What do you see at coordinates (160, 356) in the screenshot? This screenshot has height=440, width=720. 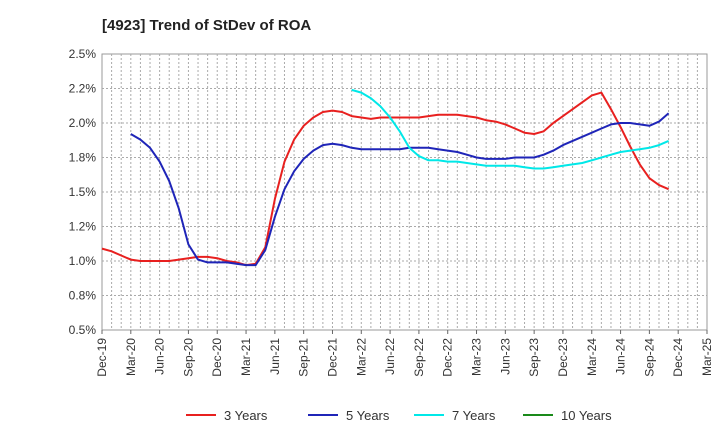 I see `x-tick-label: Jun-20` at bounding box center [160, 356].